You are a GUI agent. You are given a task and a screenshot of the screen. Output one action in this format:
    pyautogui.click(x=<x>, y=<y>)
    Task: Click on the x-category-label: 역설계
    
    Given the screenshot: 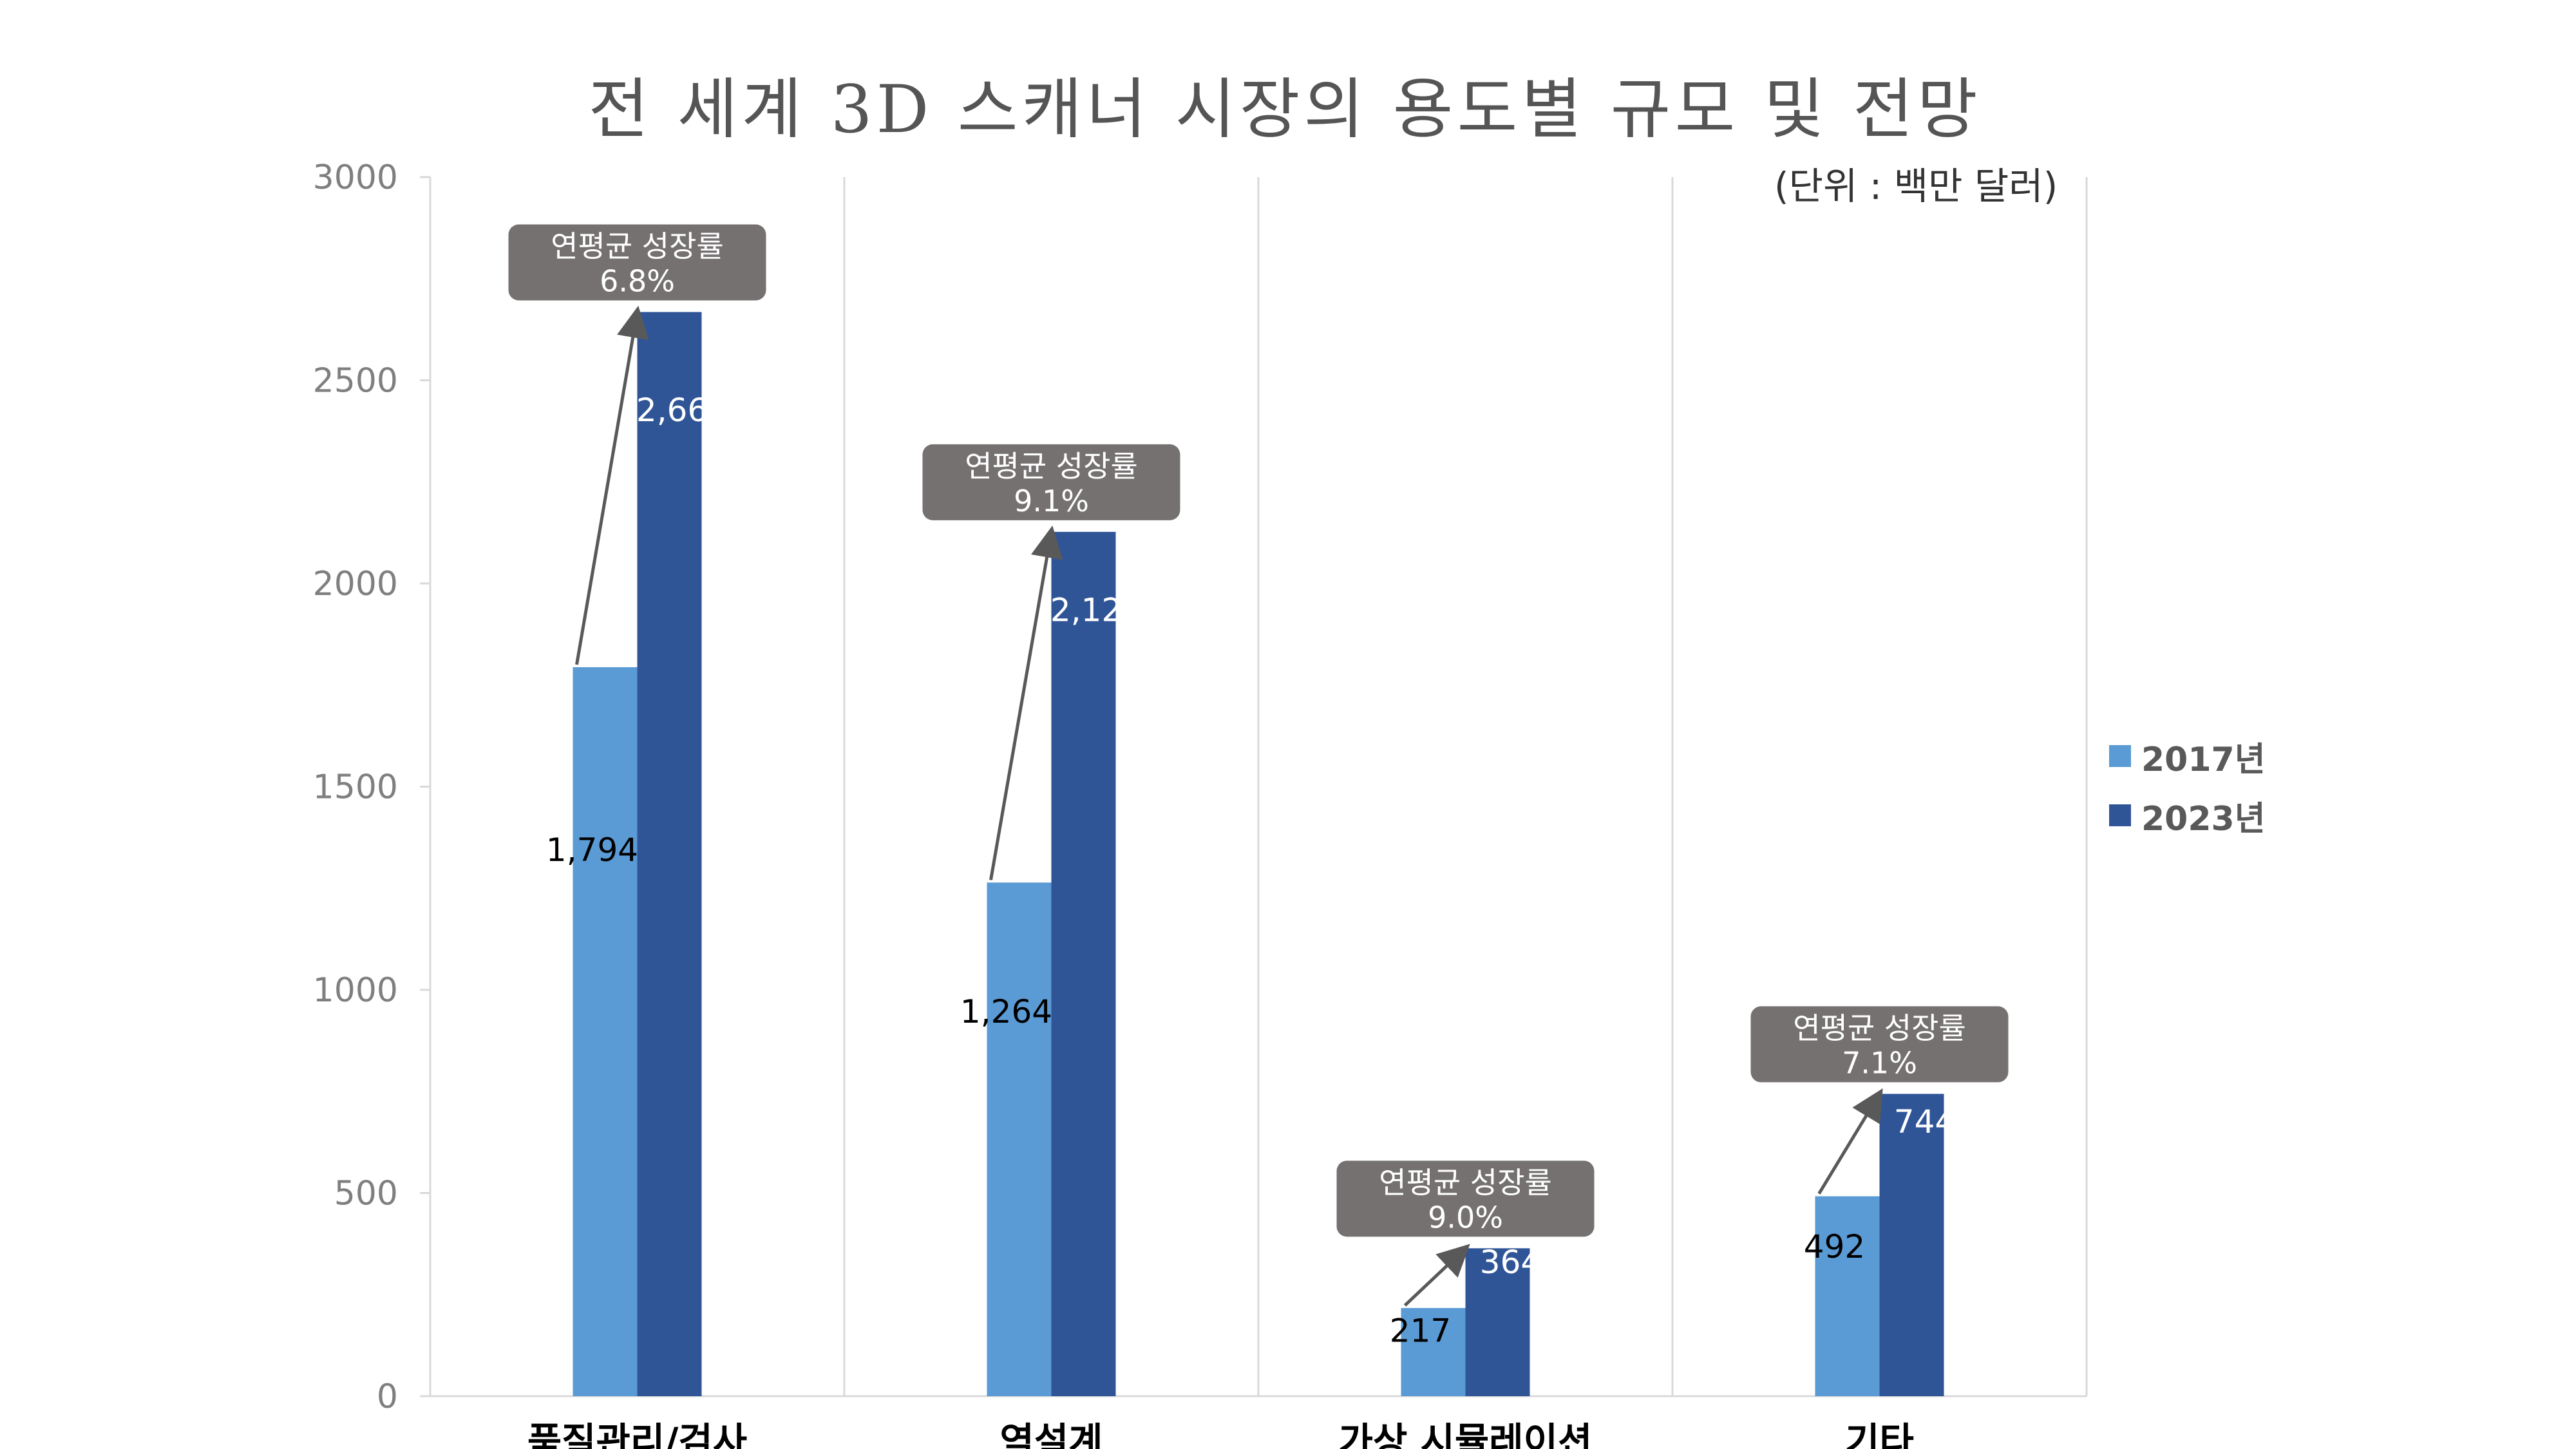 What is the action you would take?
    pyautogui.click(x=1051, y=1434)
    